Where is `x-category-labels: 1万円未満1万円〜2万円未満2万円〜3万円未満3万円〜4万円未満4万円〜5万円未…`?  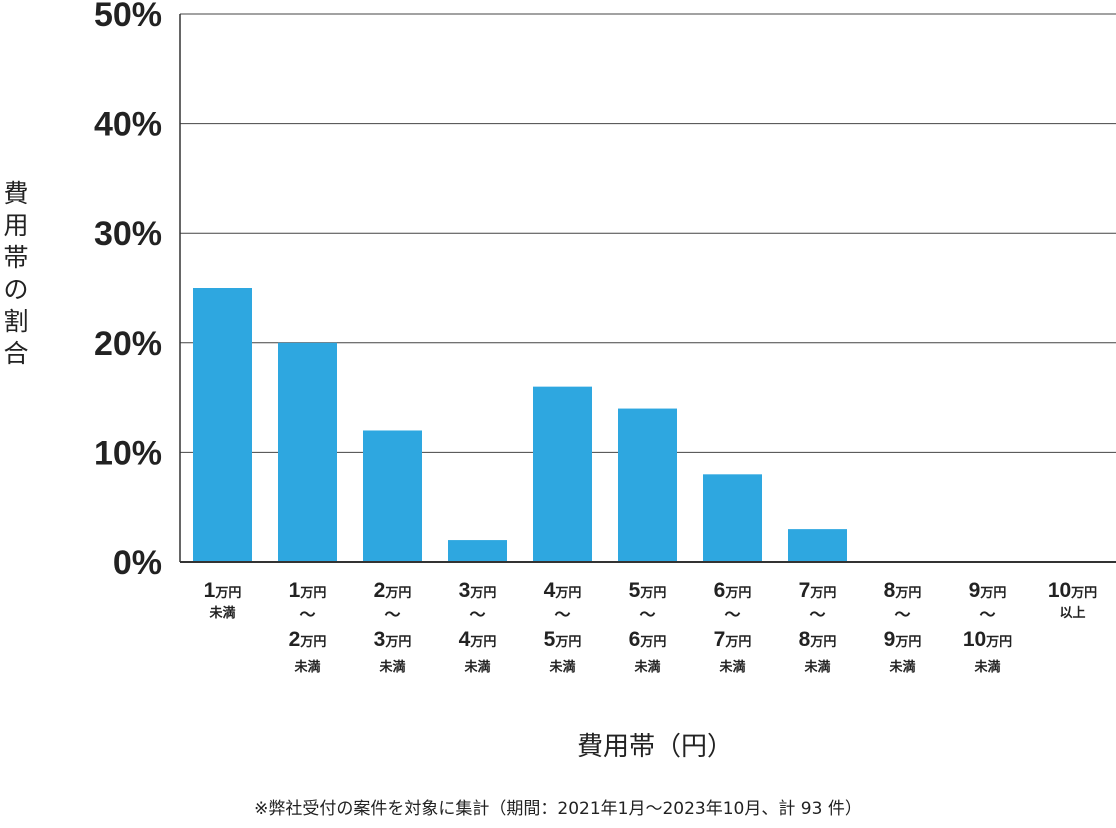 x-category-labels: 1万円未満1万円〜2万円未満2万円〜3万円未満3万円〜4万円未満4万円〜5万円未… is located at coordinates (651, 627).